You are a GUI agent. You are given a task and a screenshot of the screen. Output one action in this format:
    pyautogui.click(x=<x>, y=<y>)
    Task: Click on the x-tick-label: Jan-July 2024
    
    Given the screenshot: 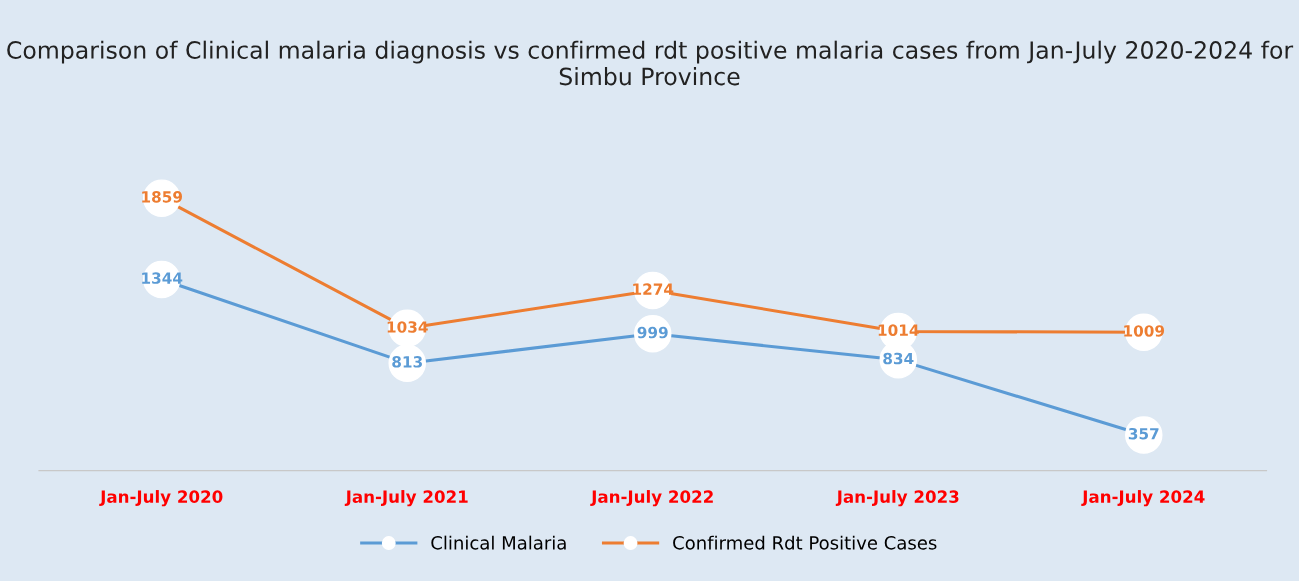 What is the action you would take?
    pyautogui.click(x=1143, y=498)
    